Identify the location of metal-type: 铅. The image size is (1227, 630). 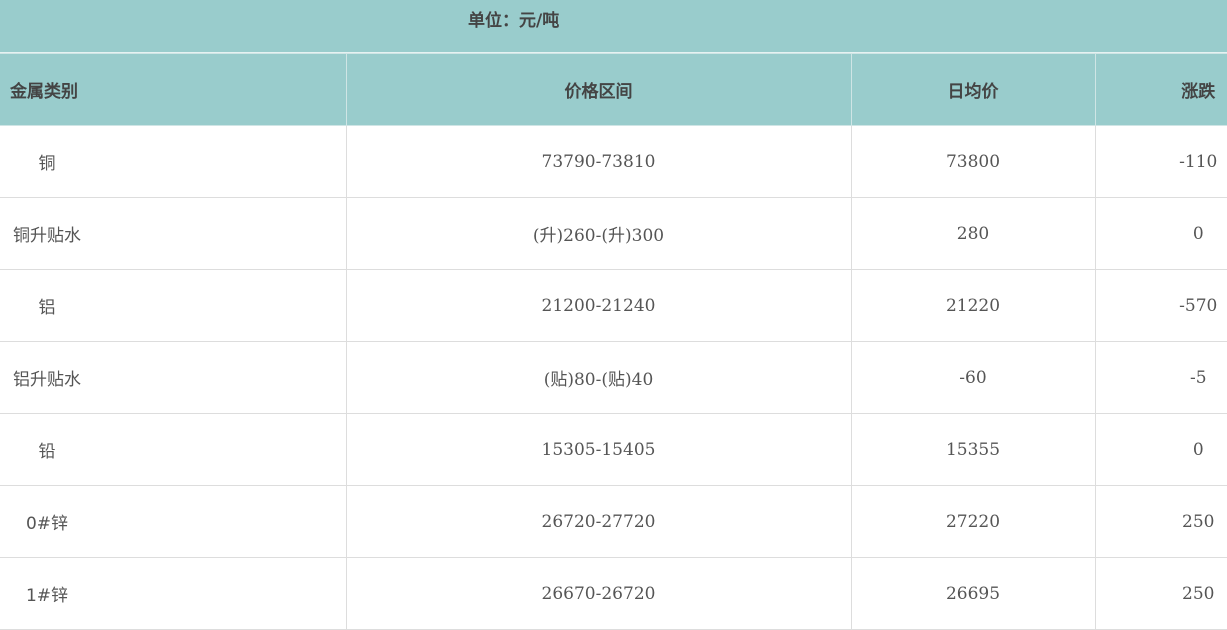
(47, 452).